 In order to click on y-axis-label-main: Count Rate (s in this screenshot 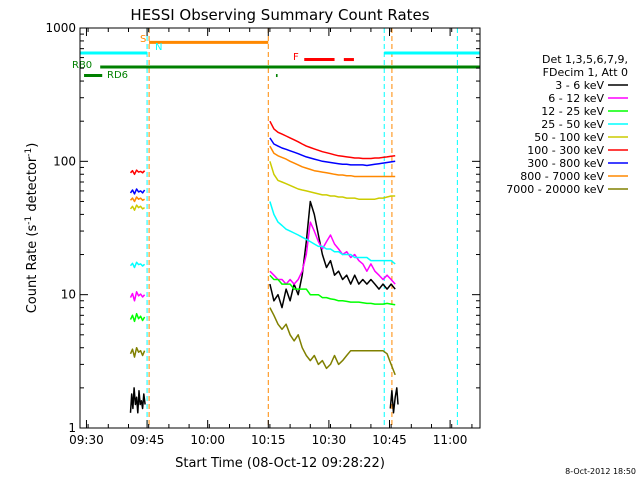, I will do `click(32, 269)`.